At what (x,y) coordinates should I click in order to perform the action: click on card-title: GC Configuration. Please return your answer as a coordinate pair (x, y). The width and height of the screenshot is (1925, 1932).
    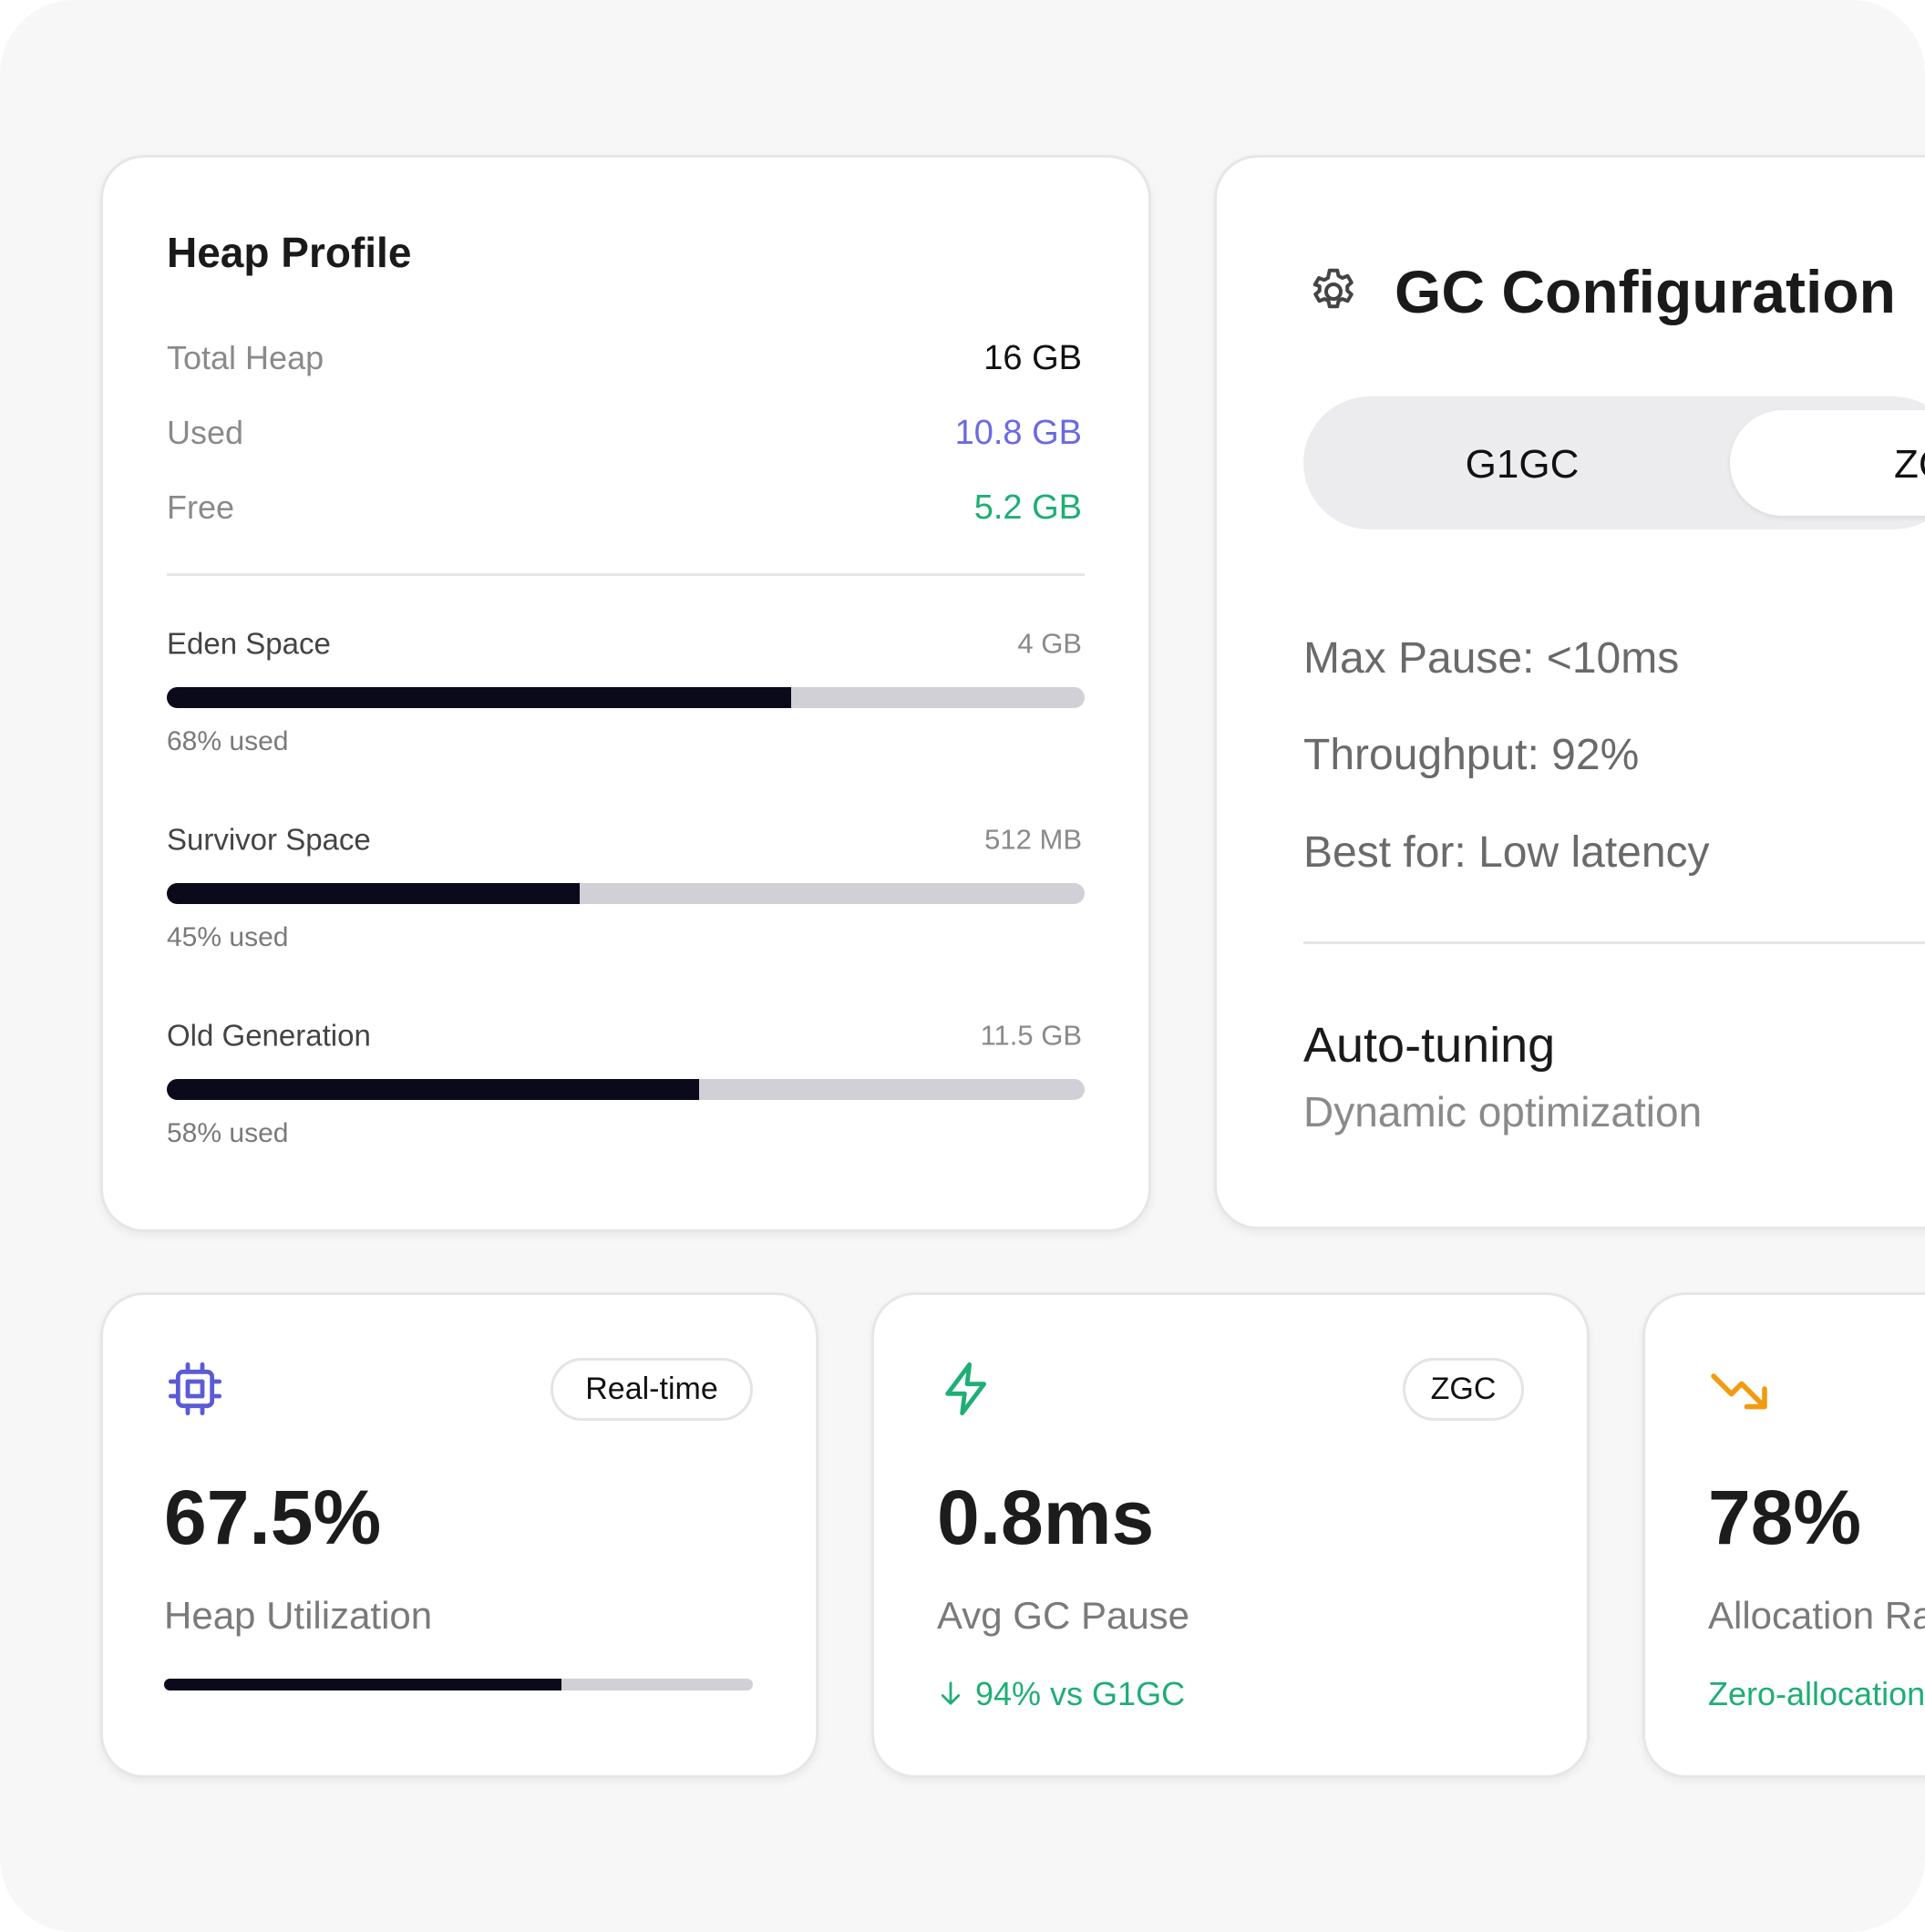
    Looking at the image, I should click on (1646, 291).